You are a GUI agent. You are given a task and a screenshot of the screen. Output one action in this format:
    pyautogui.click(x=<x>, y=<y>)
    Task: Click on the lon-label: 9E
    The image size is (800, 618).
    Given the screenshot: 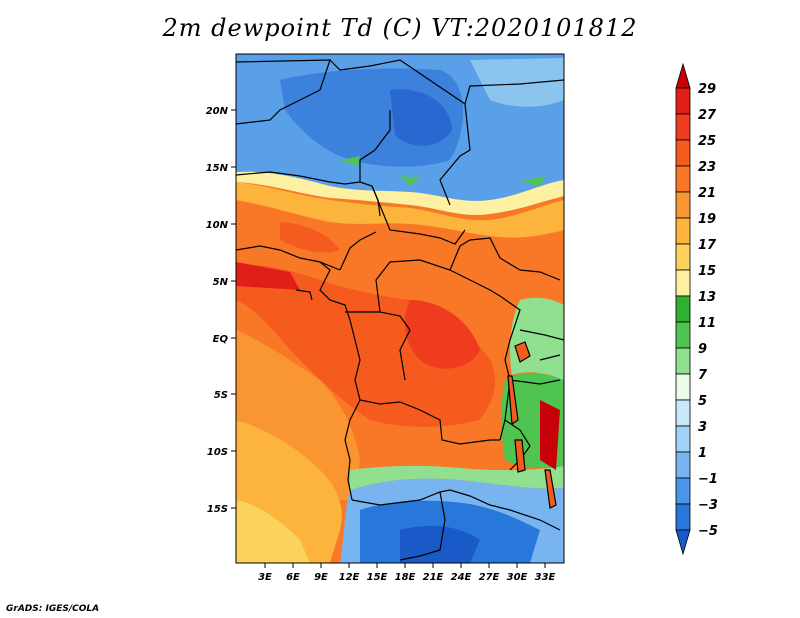 What is the action you would take?
    pyautogui.click(x=321, y=577)
    